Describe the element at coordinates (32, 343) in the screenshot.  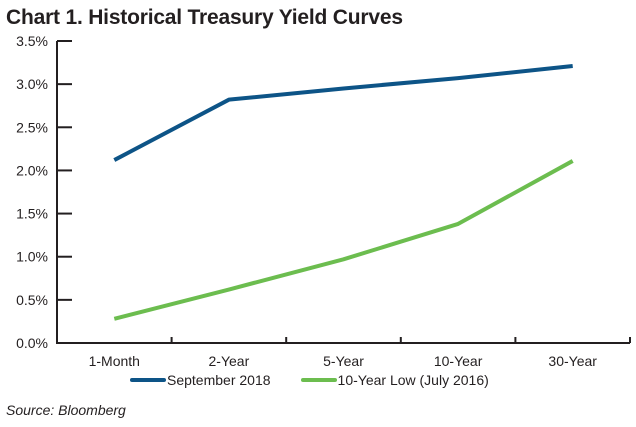
I see `y-tick-label: 0.0%` at that location.